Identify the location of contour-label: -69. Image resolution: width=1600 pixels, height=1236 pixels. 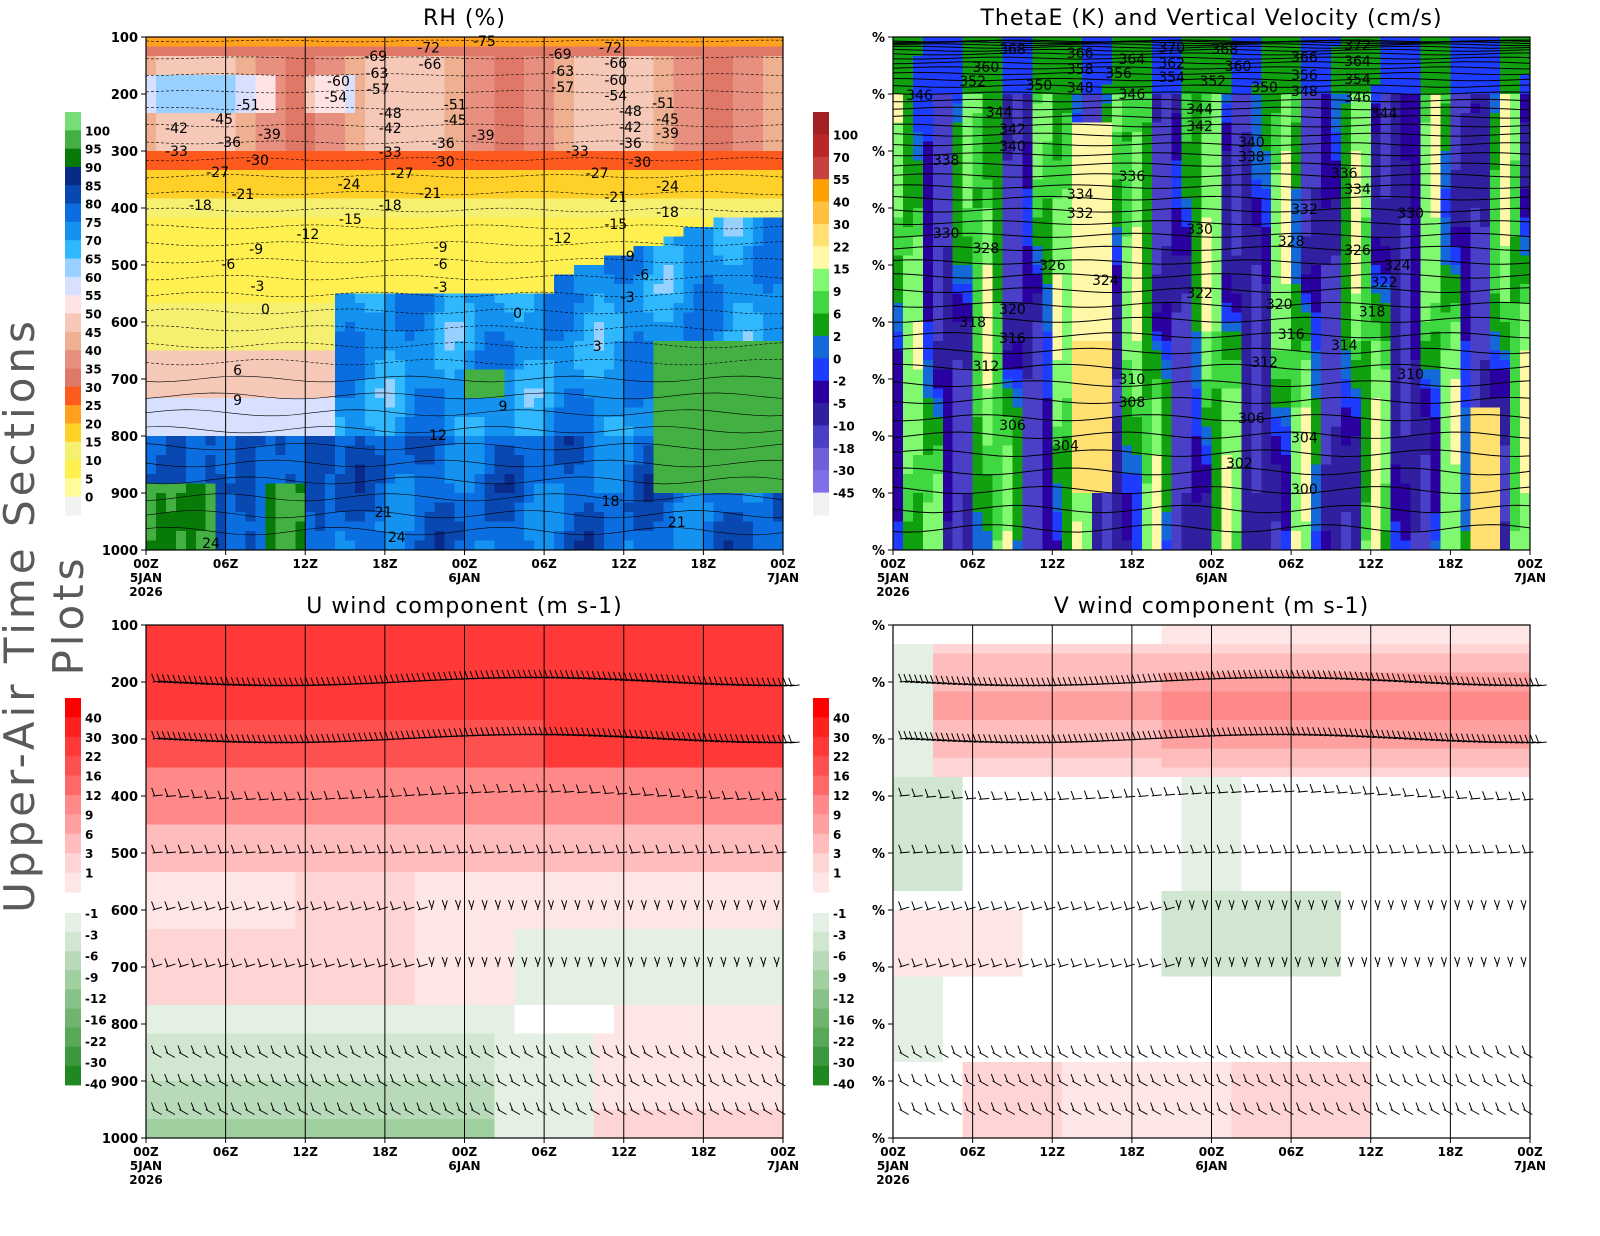
(375, 57).